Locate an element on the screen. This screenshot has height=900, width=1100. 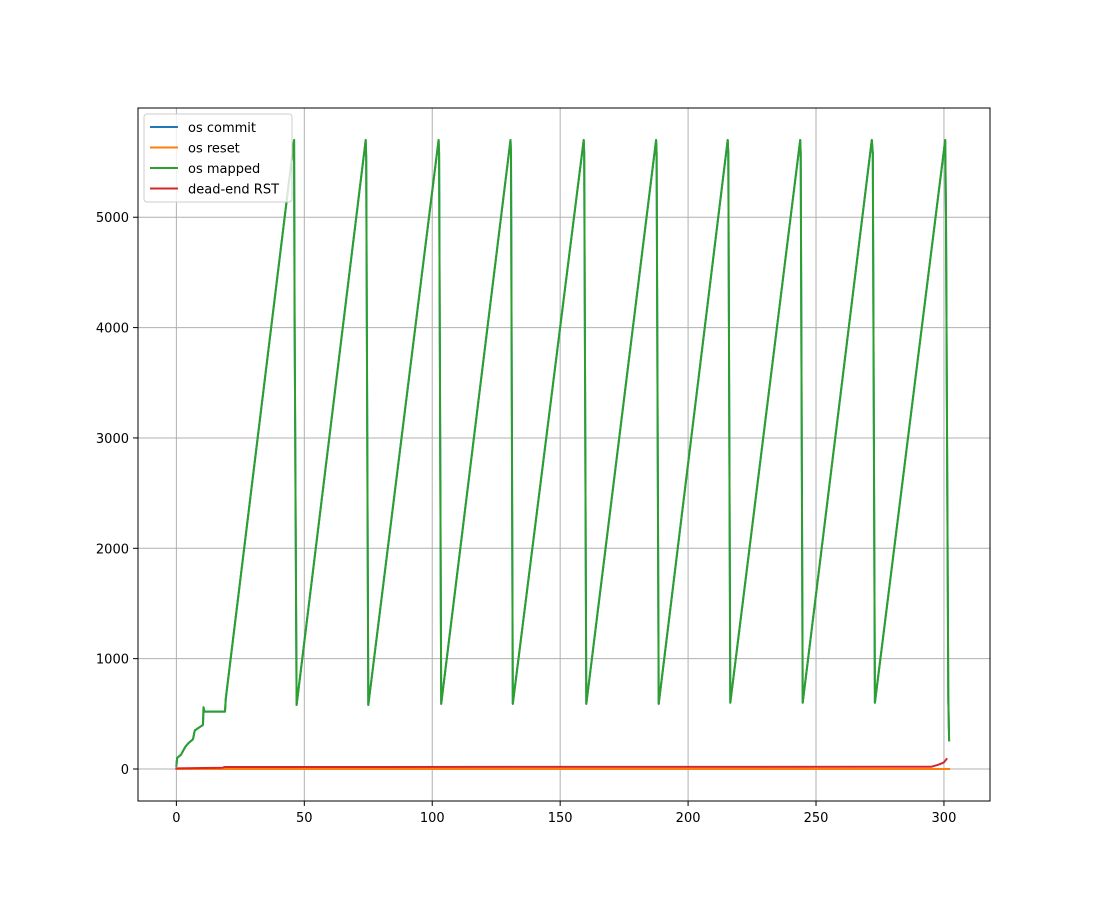
x-tick-label: 50 is located at coordinates (304, 818).